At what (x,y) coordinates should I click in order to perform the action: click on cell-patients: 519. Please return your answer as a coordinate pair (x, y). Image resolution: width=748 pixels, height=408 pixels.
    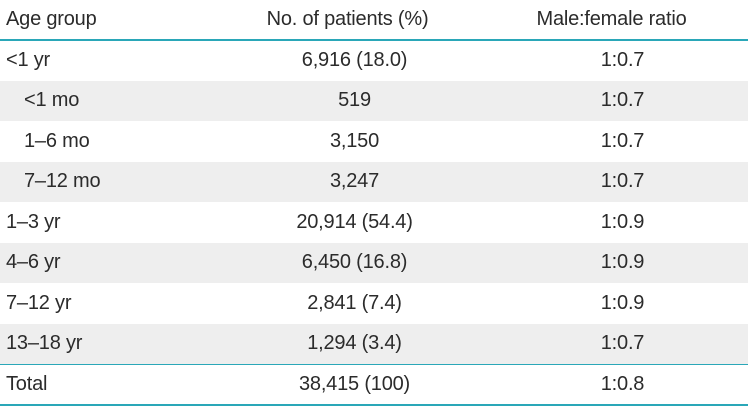
    Looking at the image, I should click on (354, 100).